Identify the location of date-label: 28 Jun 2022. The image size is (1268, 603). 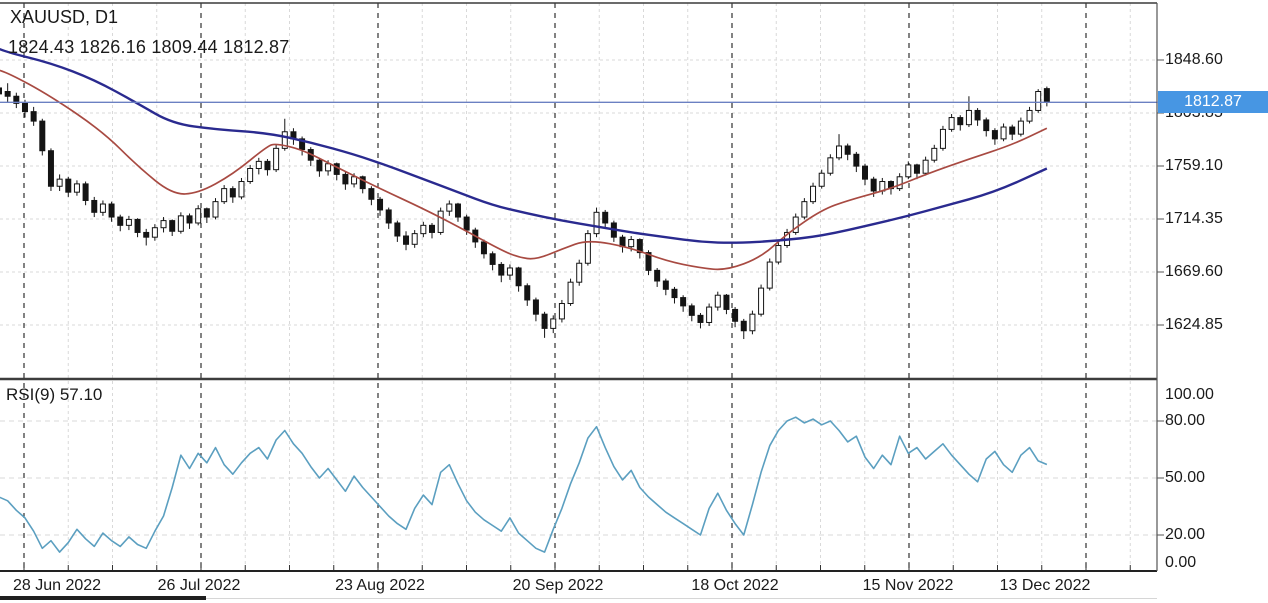
(57, 585).